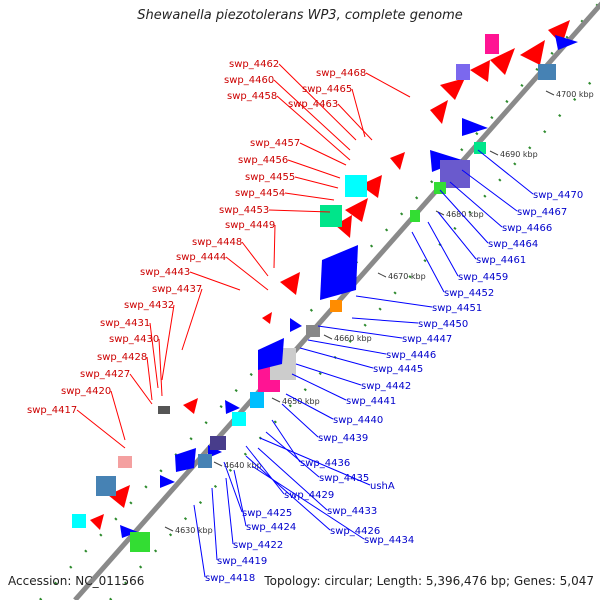 This screenshot has height=600, width=600. I want to click on gene-label: swp_4451, so click(457, 308).